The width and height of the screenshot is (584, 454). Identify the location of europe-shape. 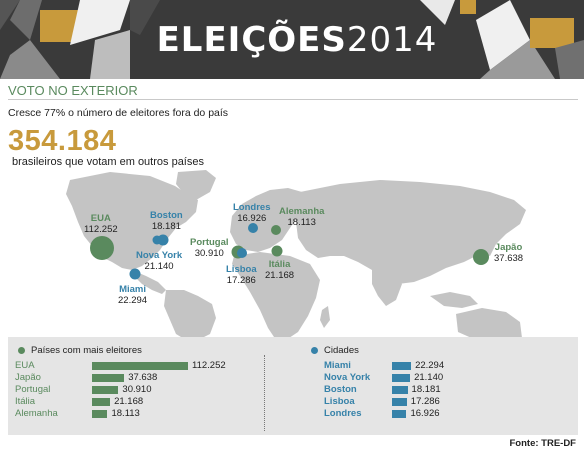
(268, 220).